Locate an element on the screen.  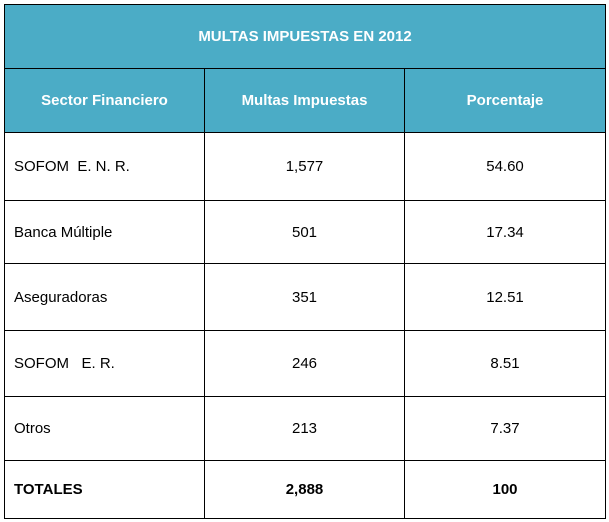
header-cell: Multas Impuestas is located at coordinates (304, 100).